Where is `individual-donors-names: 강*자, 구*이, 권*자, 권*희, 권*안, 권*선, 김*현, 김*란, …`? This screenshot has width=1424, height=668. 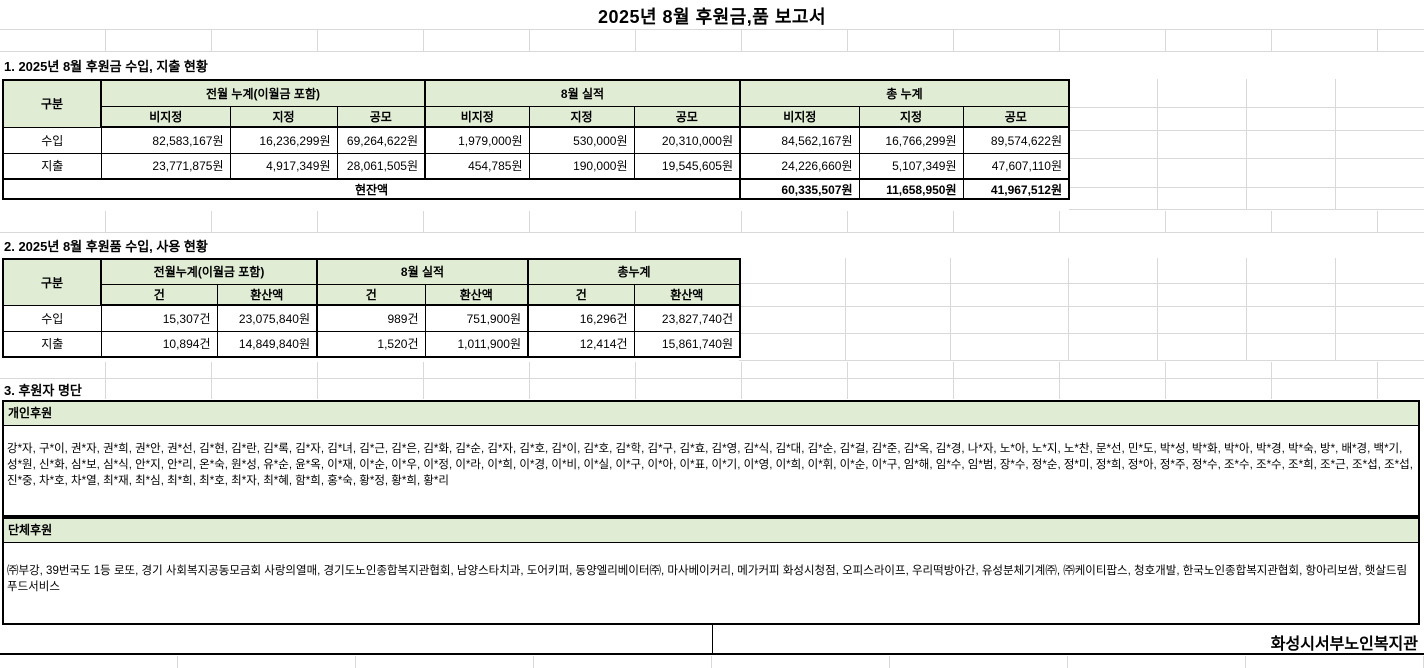
individual-donors-names: 강*자, 구*이, 권*자, 권*희, 권*안, 권*선, 김*현, 김*란, … is located at coordinates (710, 465).